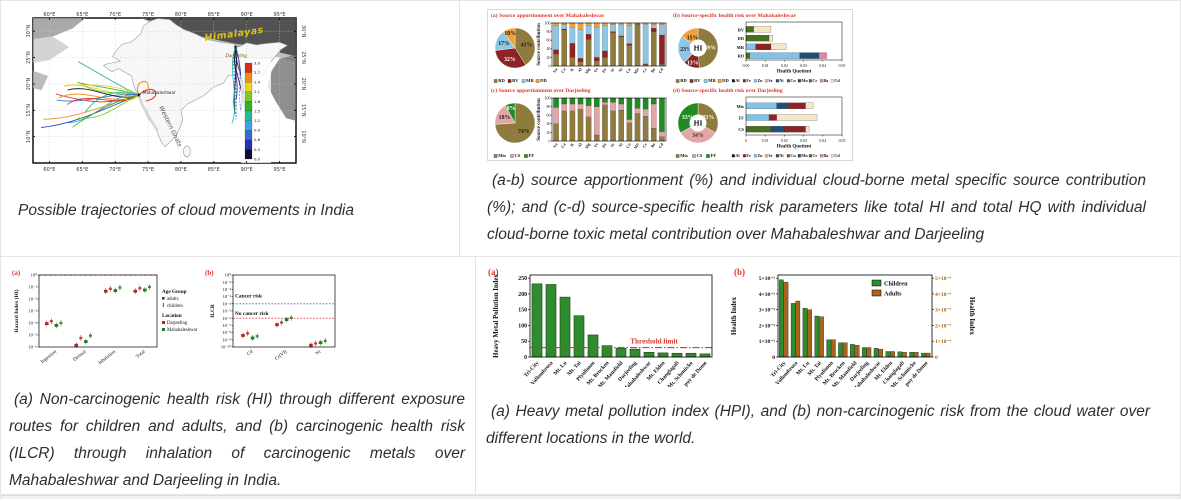 This screenshot has height=501, width=1181. Describe the element at coordinates (257, 101) in the screenshot. I see `svg-text: 1.8` at that location.